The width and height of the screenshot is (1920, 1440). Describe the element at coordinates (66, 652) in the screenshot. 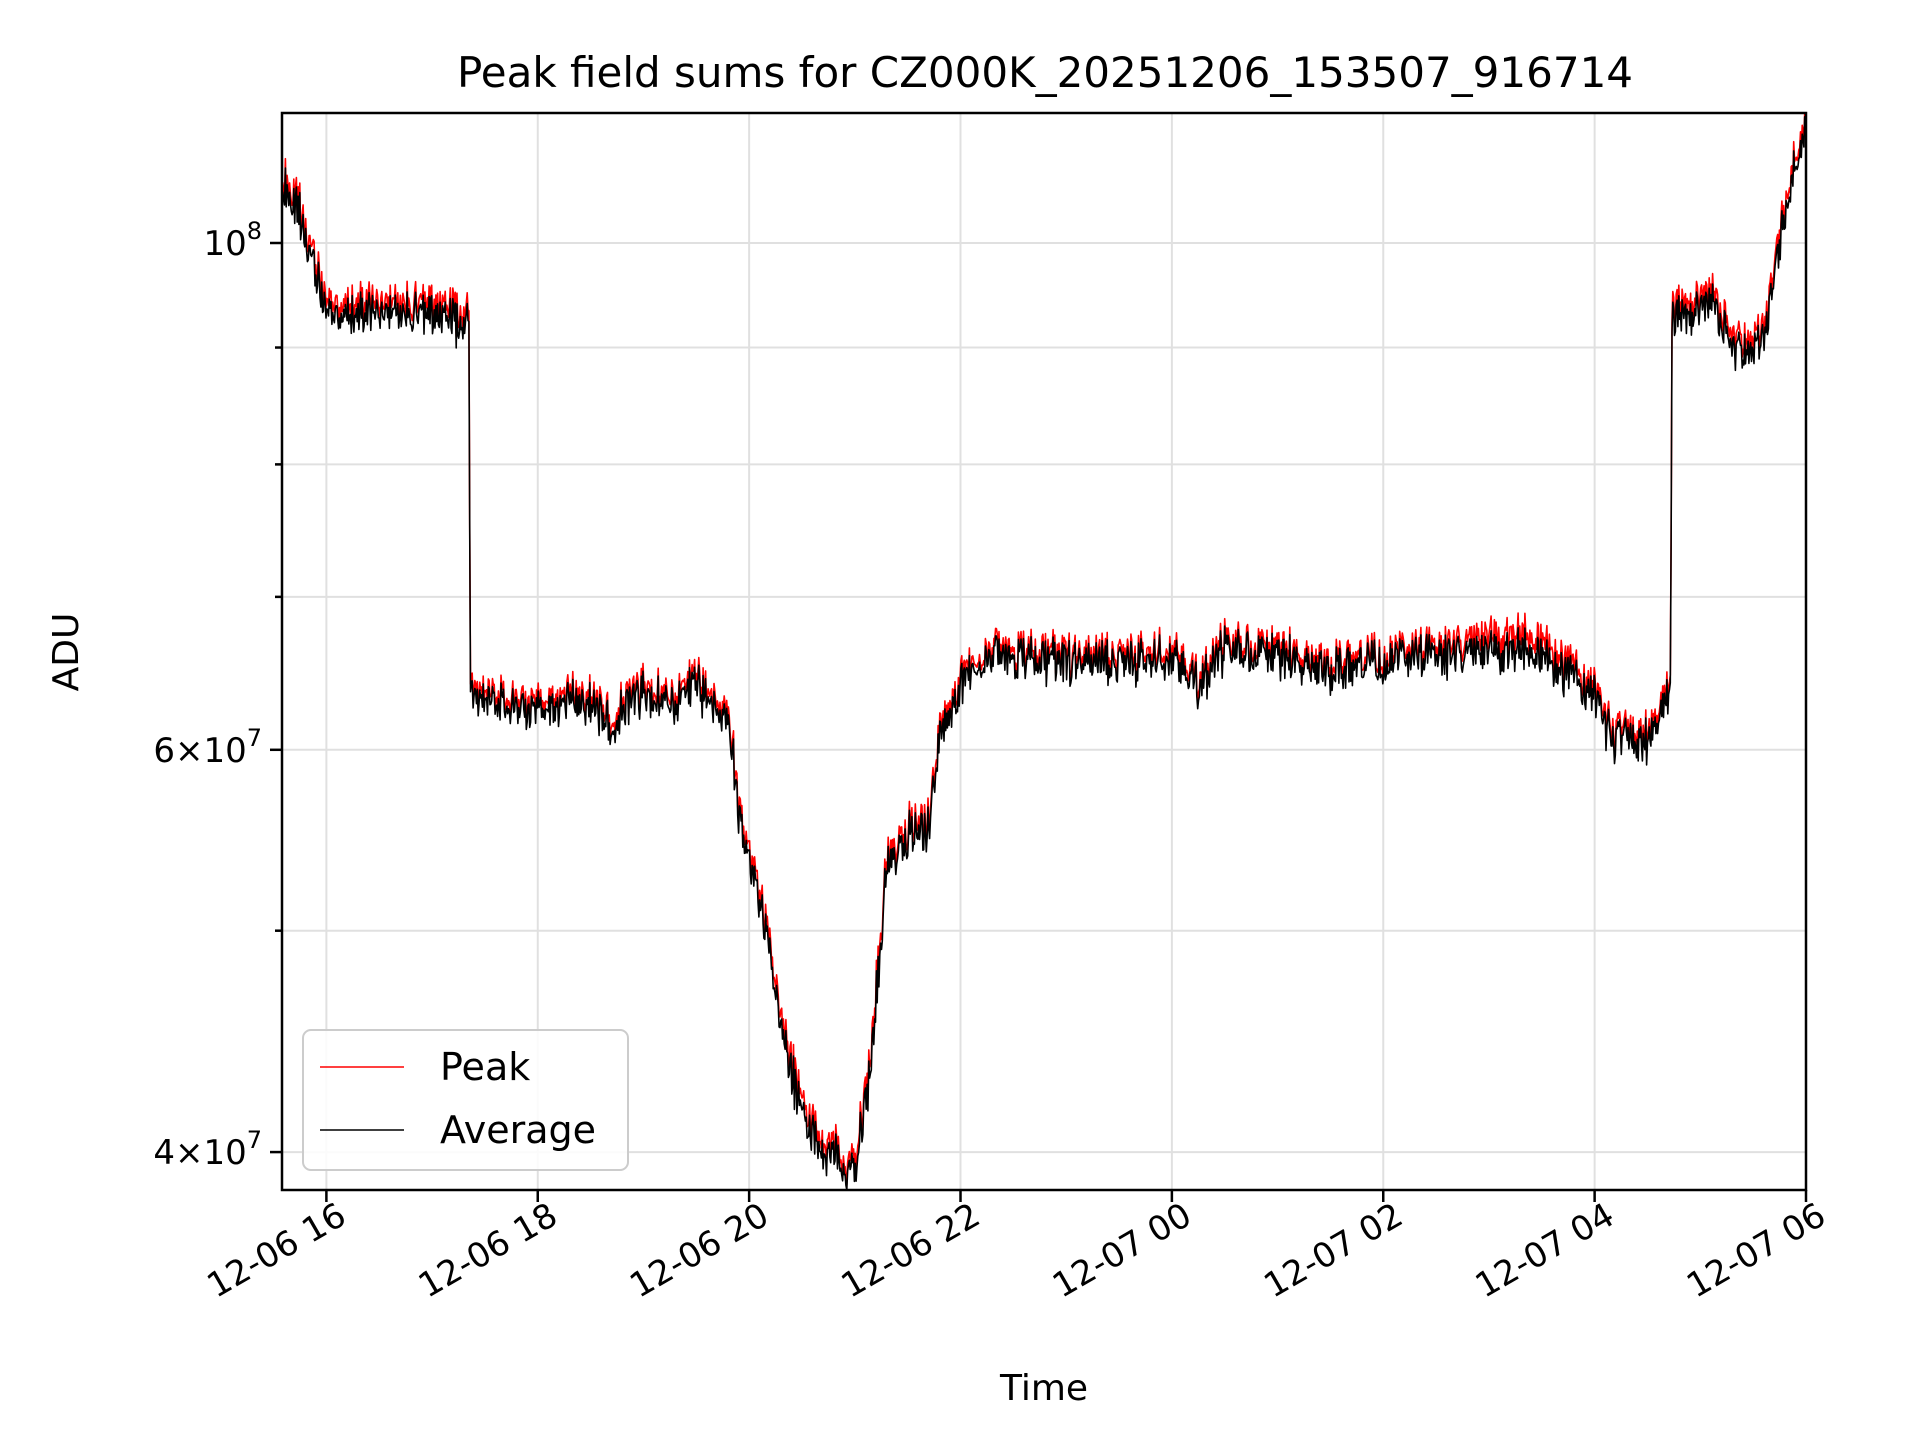

I see `y-axis-label: ADU` at that location.